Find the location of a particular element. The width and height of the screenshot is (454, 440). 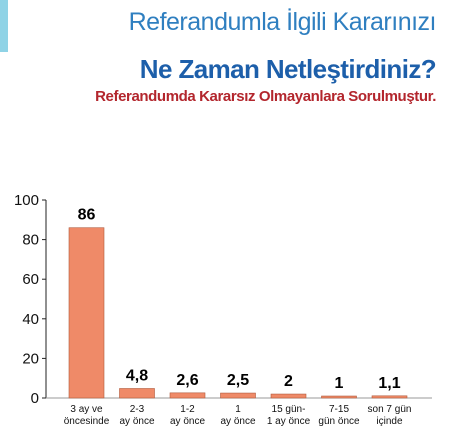

y-tick-label: 80 is located at coordinates (30, 240).